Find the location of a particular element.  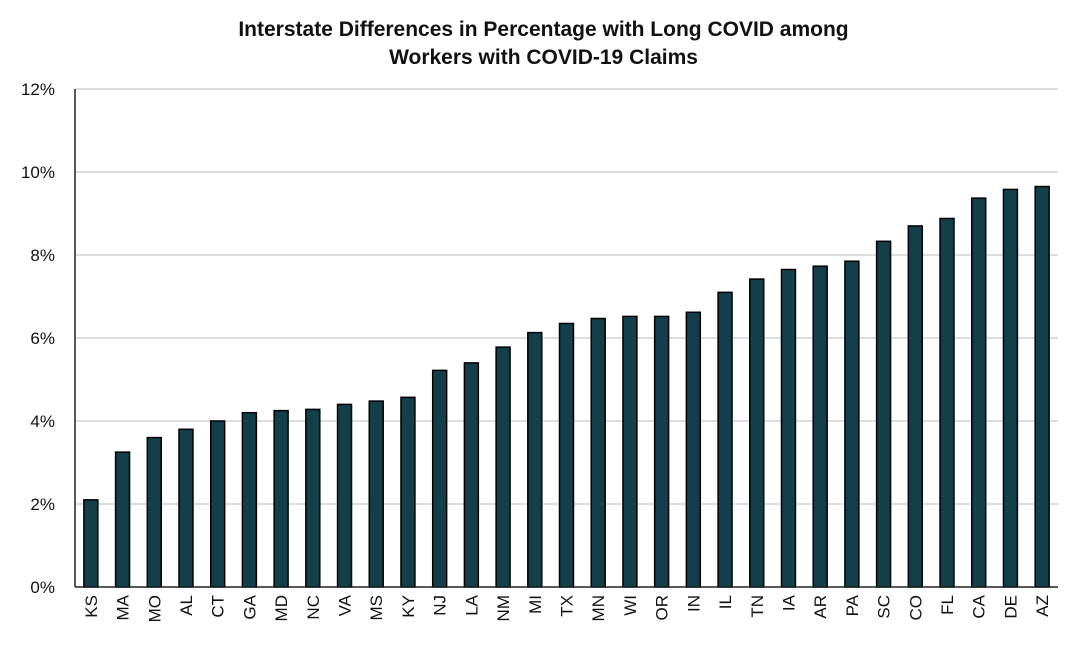

x-tick-label: WI is located at coordinates (630, 605).